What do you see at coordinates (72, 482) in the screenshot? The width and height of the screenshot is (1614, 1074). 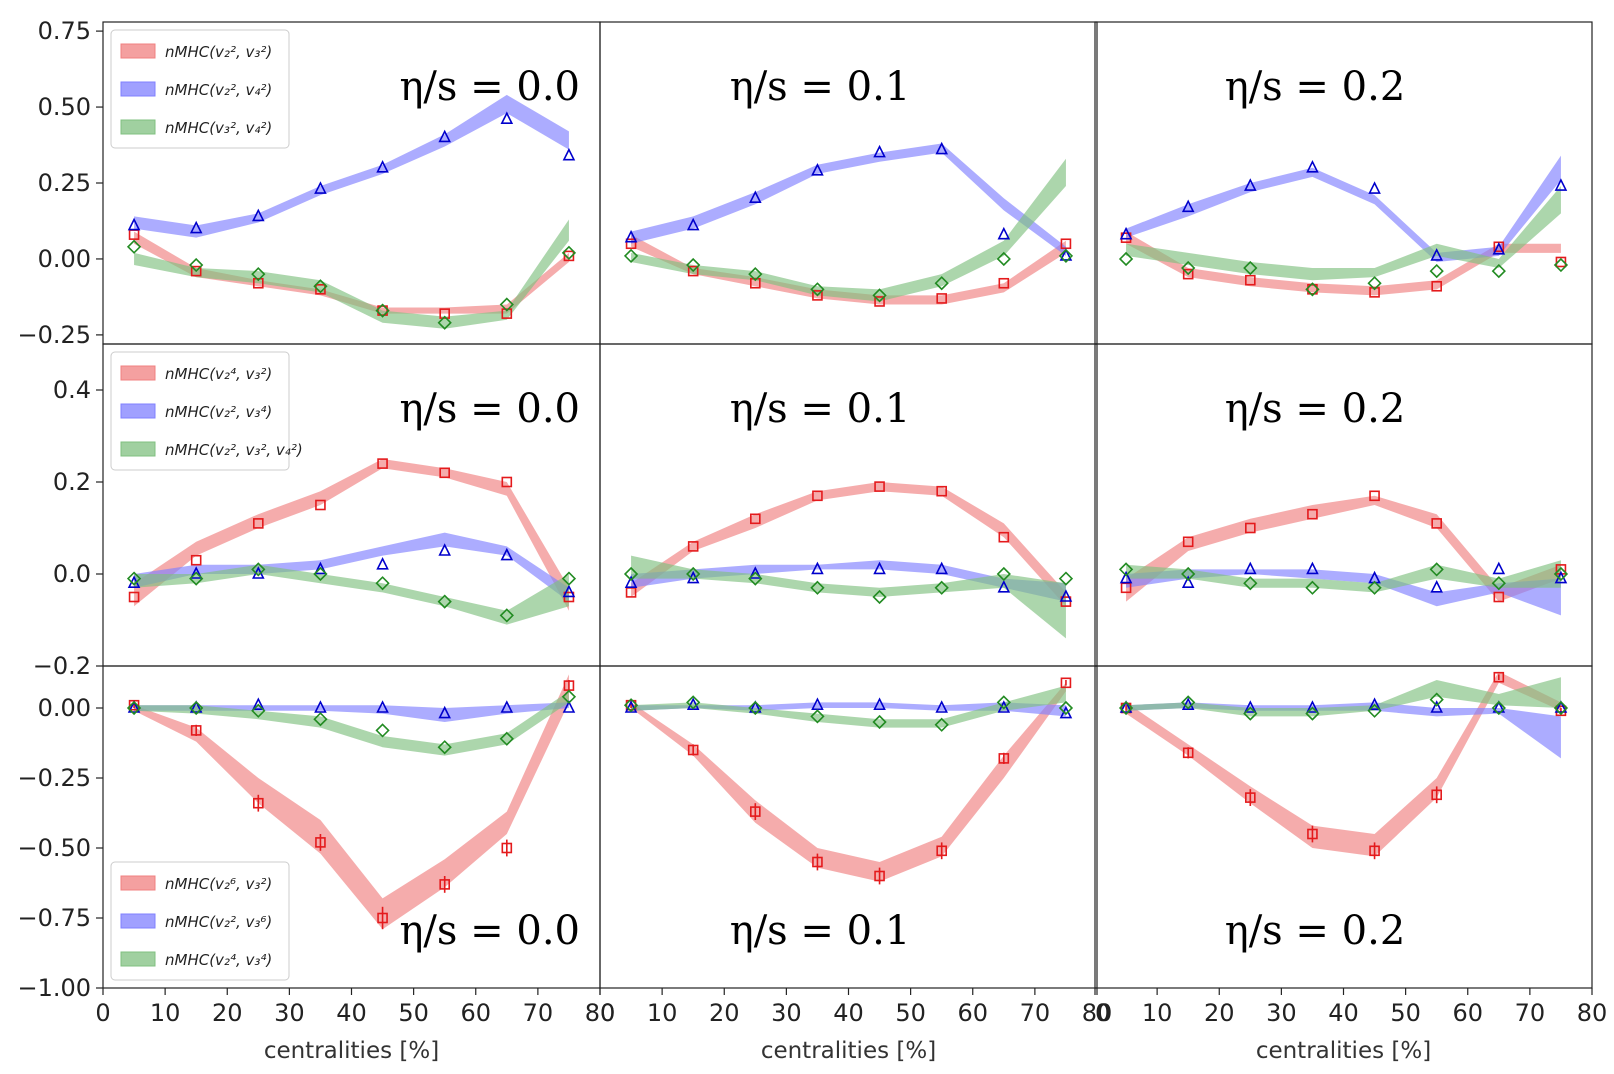 I see `y-tick-label: 0.2` at bounding box center [72, 482].